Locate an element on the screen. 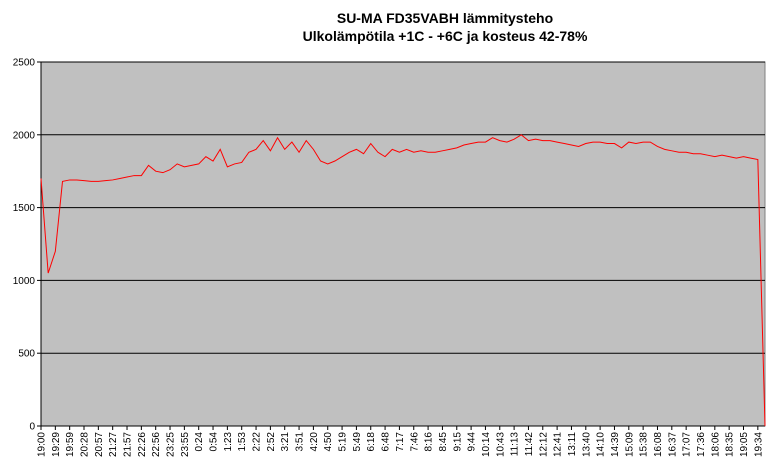  x-tick-label: 14:39 is located at coordinates (615, 444).